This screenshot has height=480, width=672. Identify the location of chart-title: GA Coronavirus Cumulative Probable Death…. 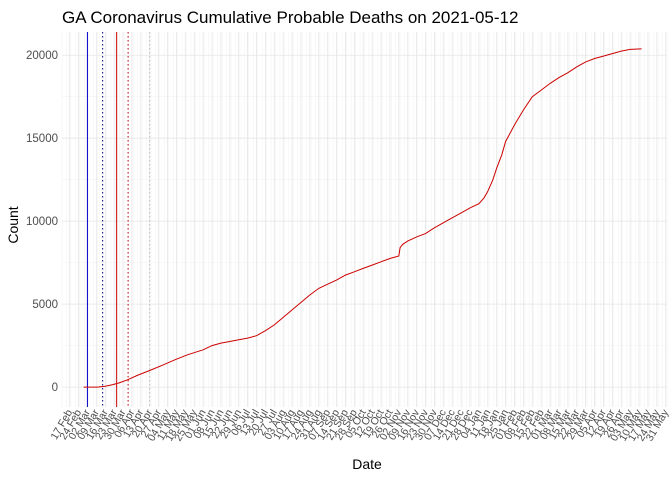
(290, 17).